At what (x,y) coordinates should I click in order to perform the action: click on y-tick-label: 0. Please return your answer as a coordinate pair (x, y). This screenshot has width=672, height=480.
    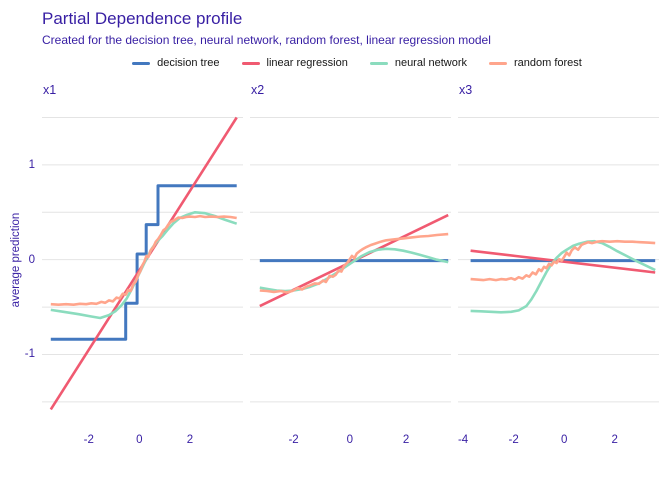
    Looking at the image, I should click on (31, 259).